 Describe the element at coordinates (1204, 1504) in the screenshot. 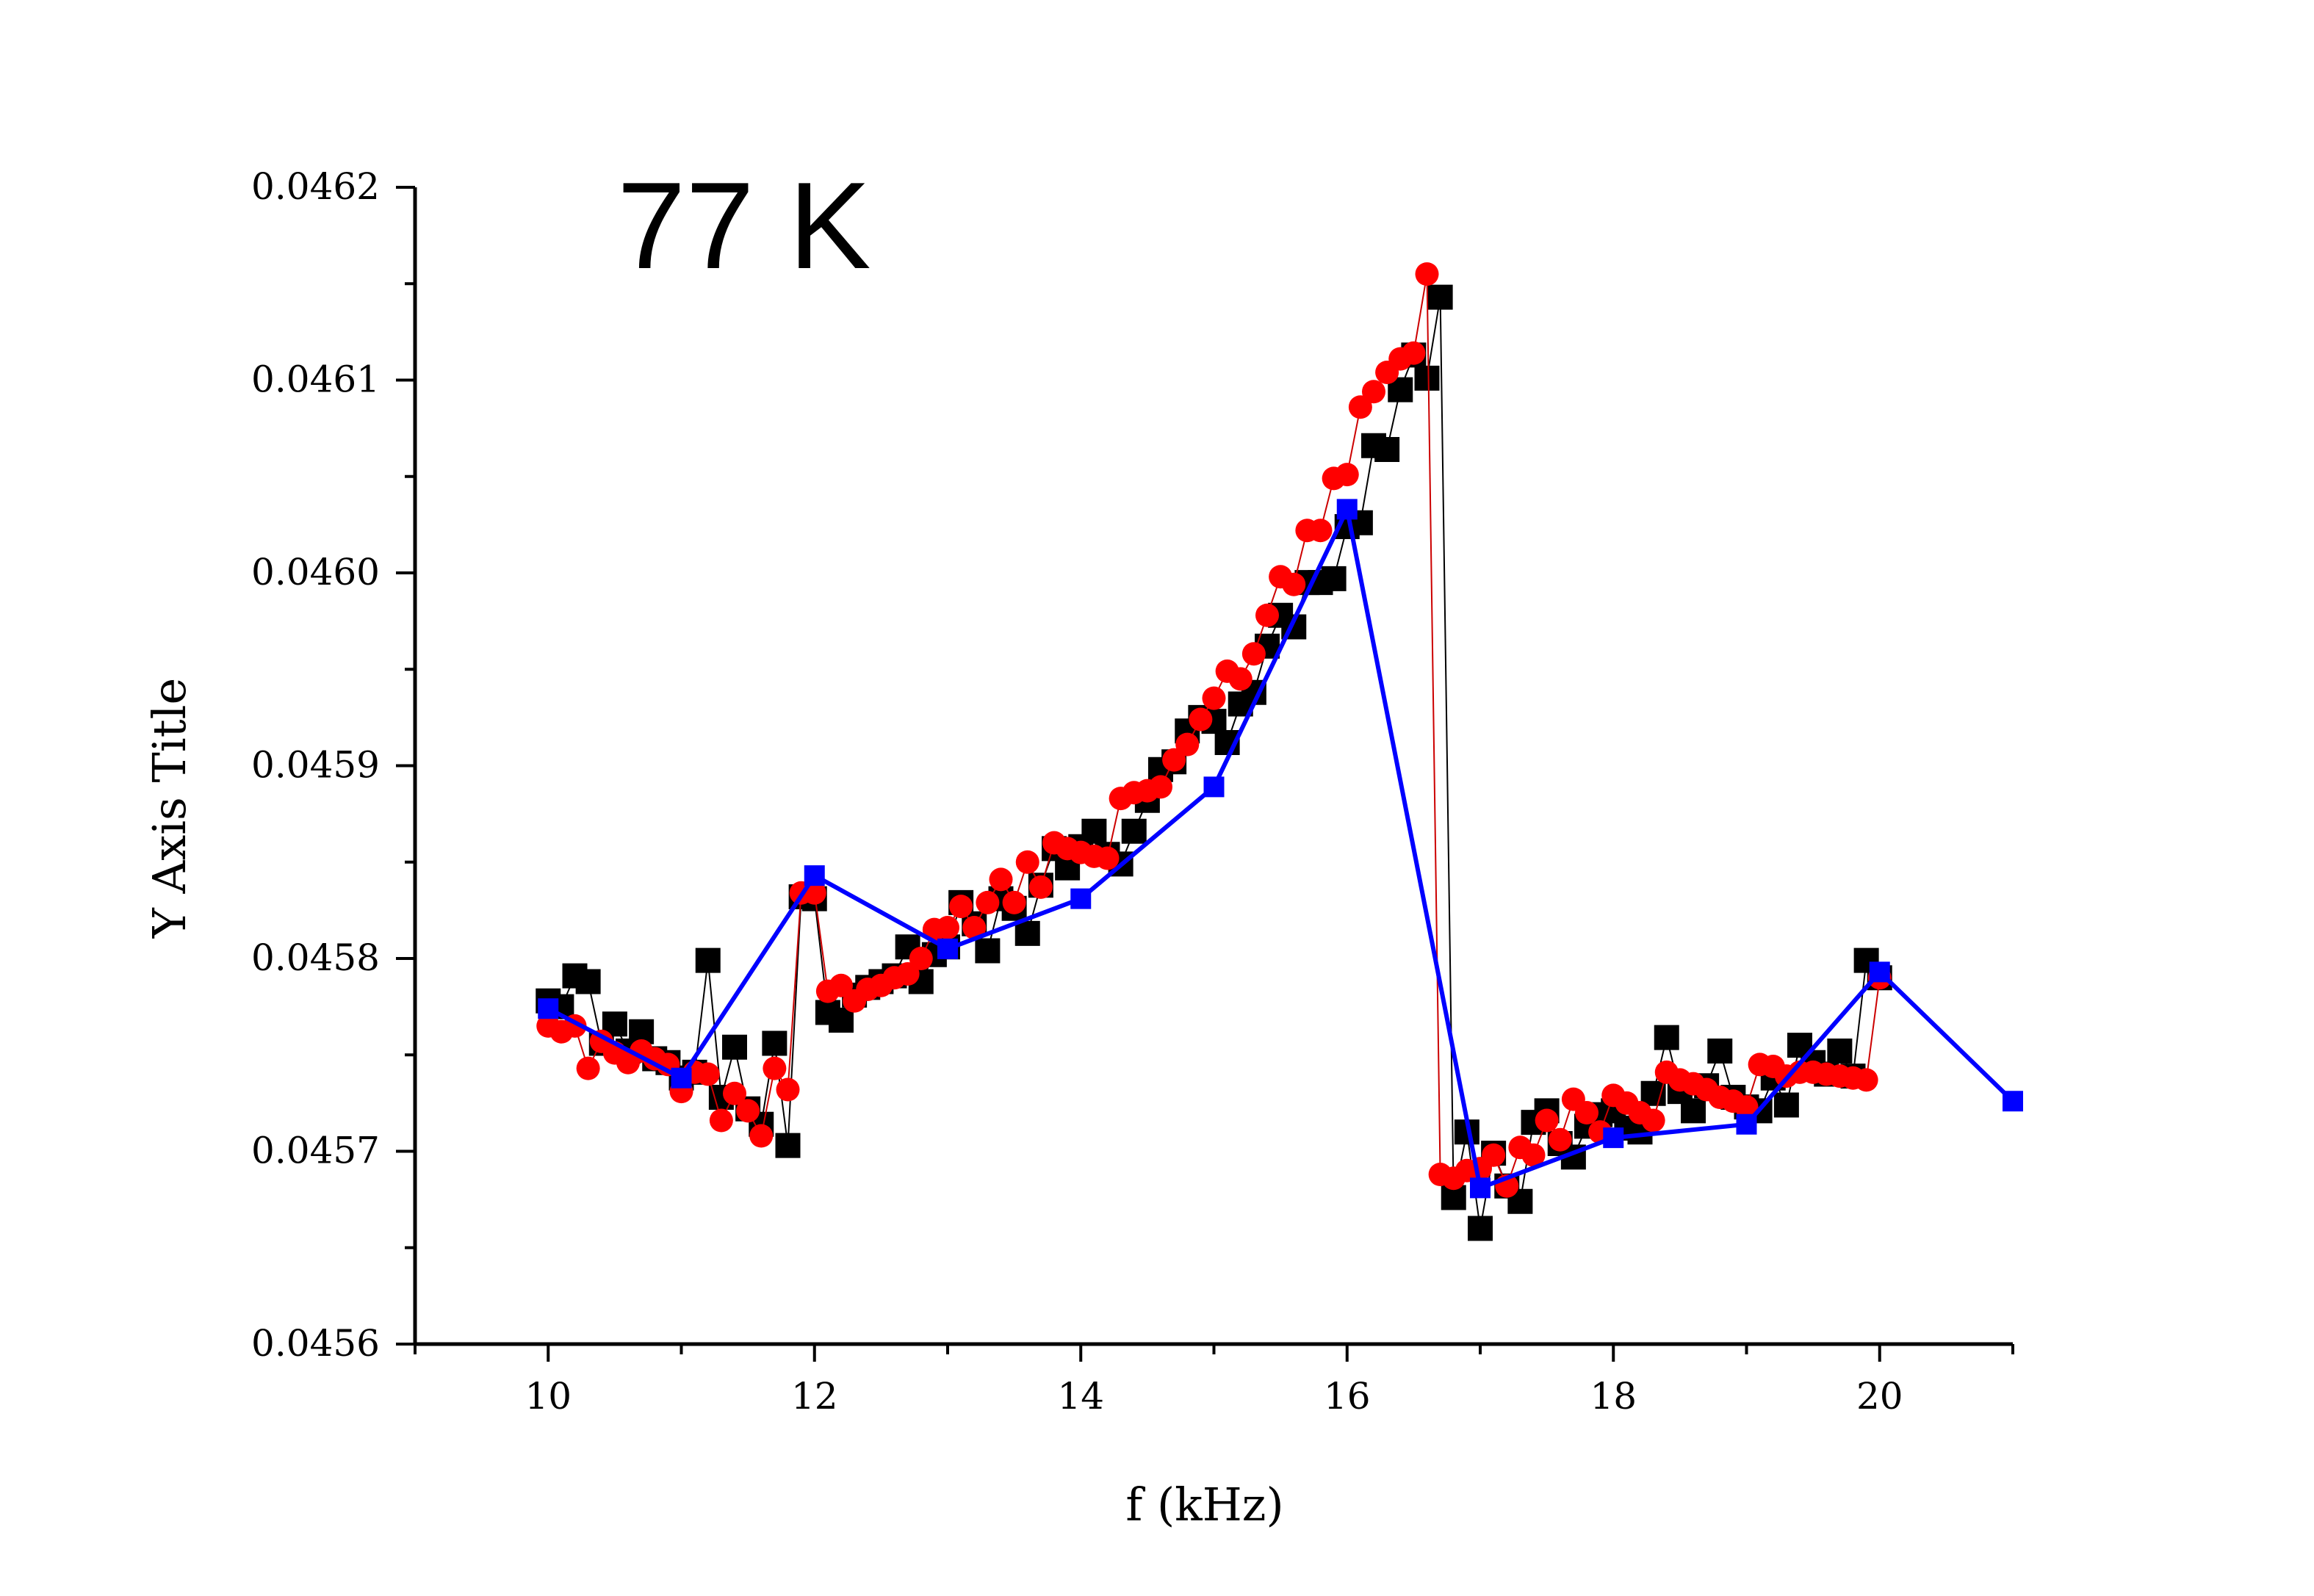

I see `x-axis-title: f (kHz)` at that location.